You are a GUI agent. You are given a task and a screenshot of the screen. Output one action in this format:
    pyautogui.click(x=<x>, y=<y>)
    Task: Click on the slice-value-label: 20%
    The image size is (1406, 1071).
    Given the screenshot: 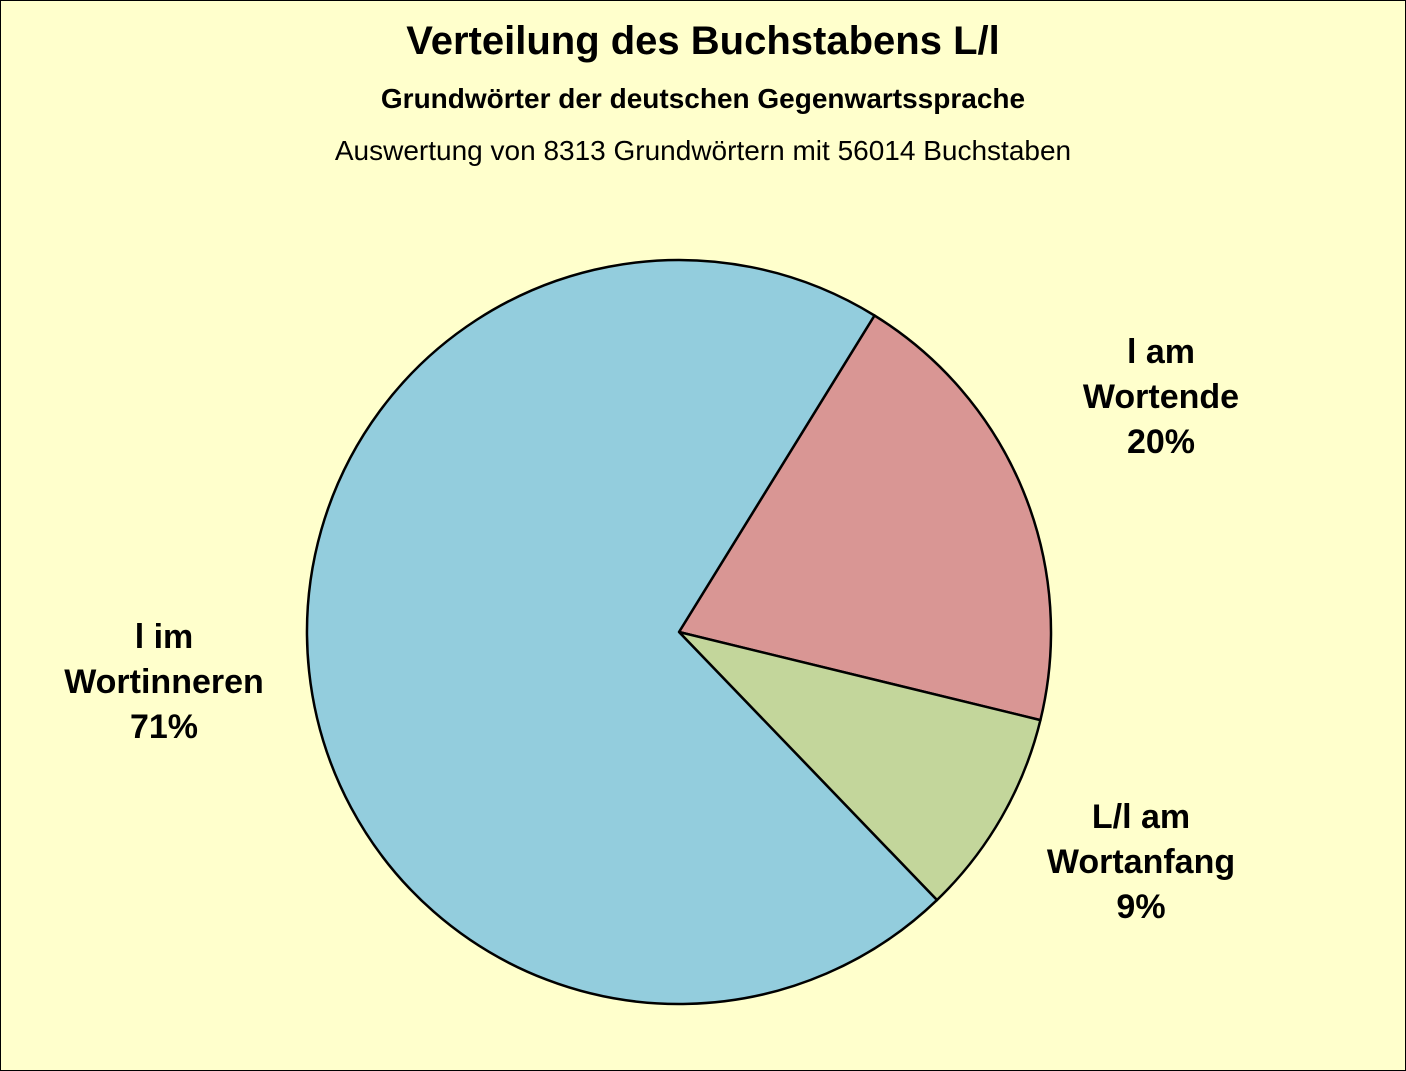 What is the action you would take?
    pyautogui.click(x=1161, y=442)
    